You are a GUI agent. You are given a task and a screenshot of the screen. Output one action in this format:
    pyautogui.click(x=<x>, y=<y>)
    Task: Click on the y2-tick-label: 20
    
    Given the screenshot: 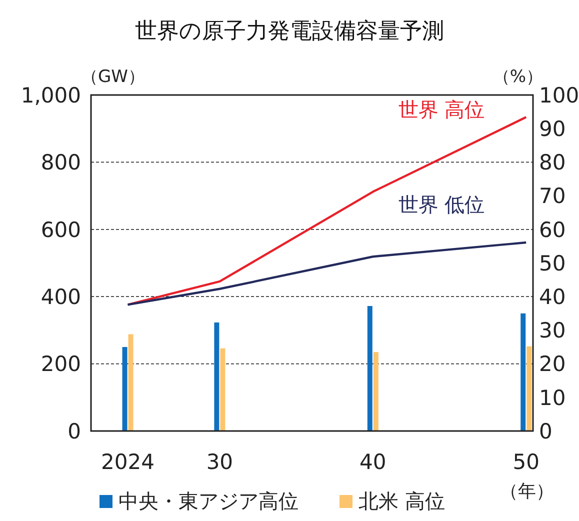 What is the action you would take?
    pyautogui.click(x=552, y=364)
    